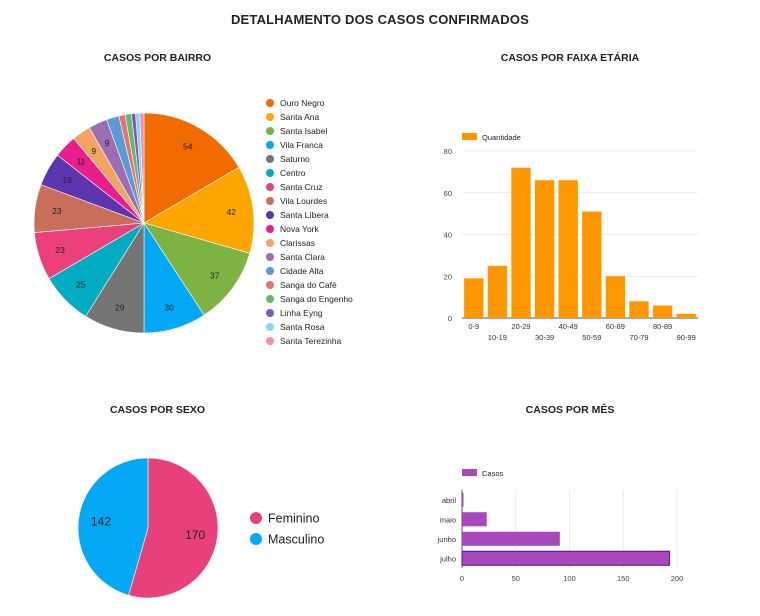  What do you see at coordinates (463, 499) in the screenshot?
I see `bar-abril` at bounding box center [463, 499].